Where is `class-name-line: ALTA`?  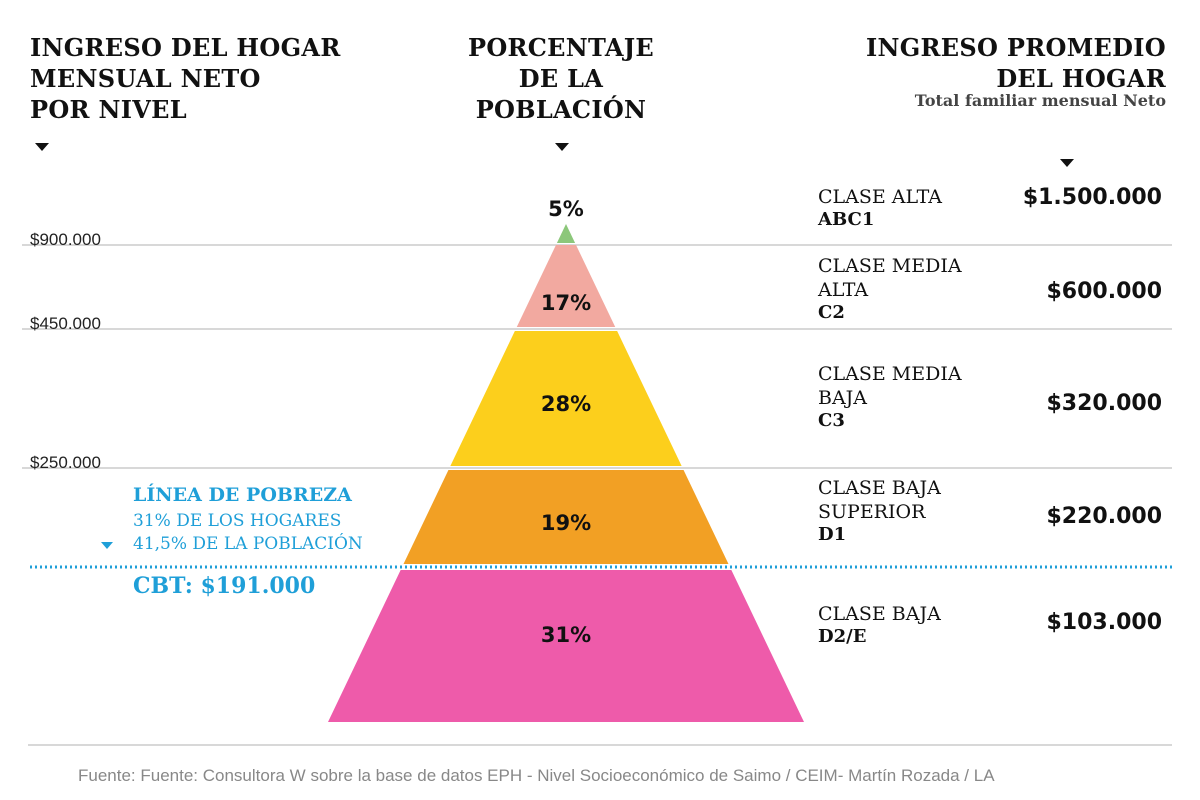 class-name-line: ALTA is located at coordinates (843, 290).